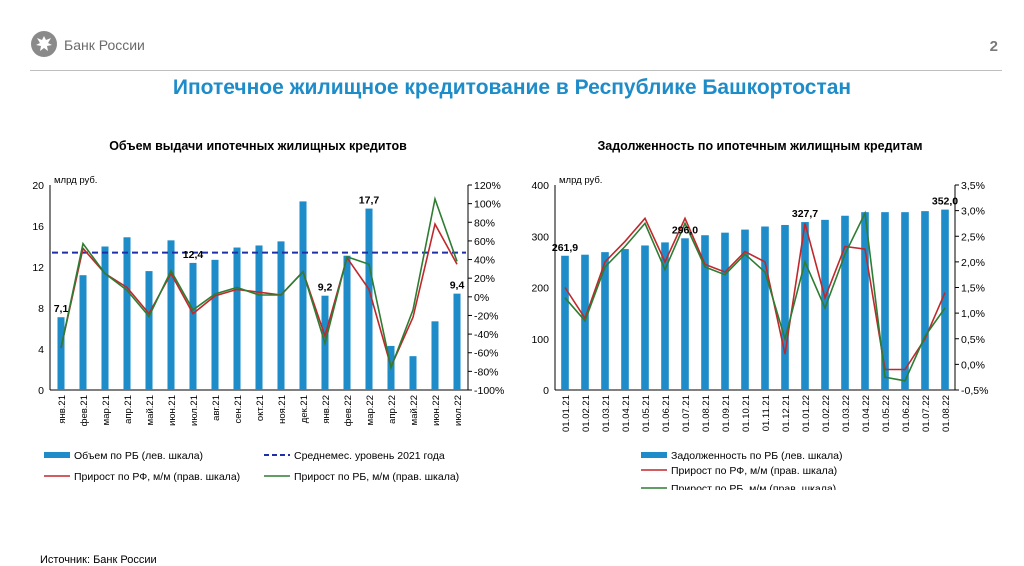 This screenshot has height=566, width=1024. Describe the element at coordinates (458, 410) in the screenshot. I see `x-tick-label: июл.22` at that location.